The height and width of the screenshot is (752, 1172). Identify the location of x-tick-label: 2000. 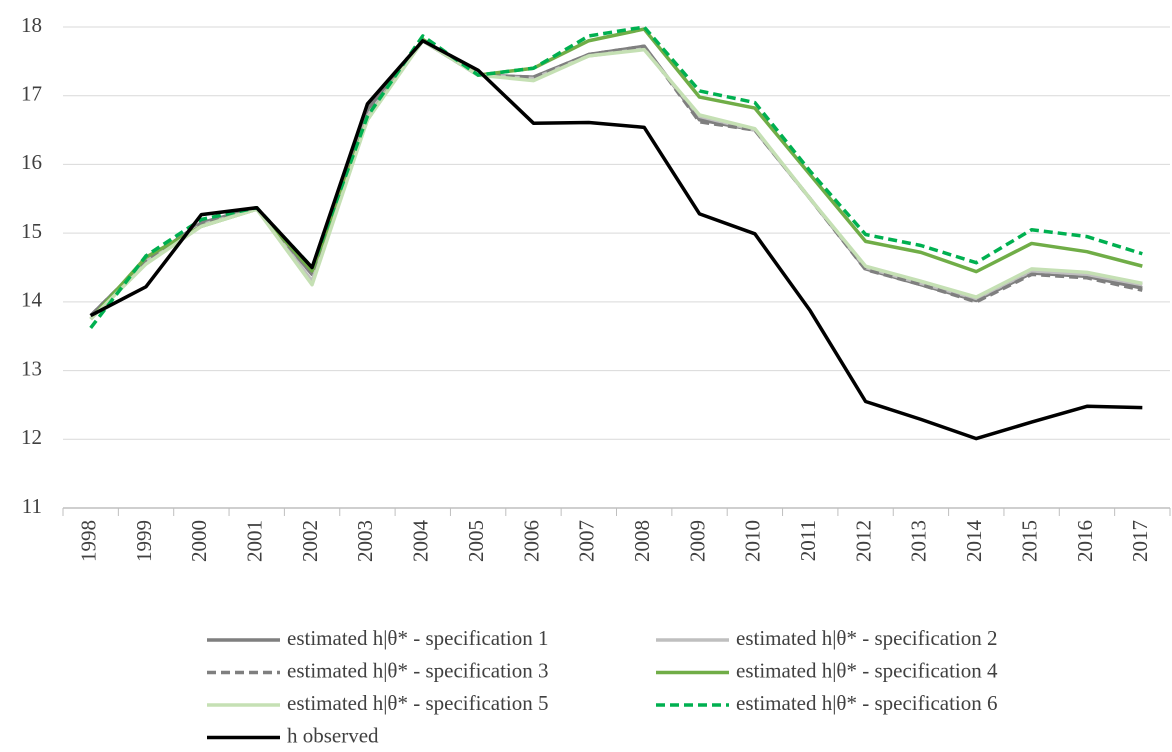
(199, 541).